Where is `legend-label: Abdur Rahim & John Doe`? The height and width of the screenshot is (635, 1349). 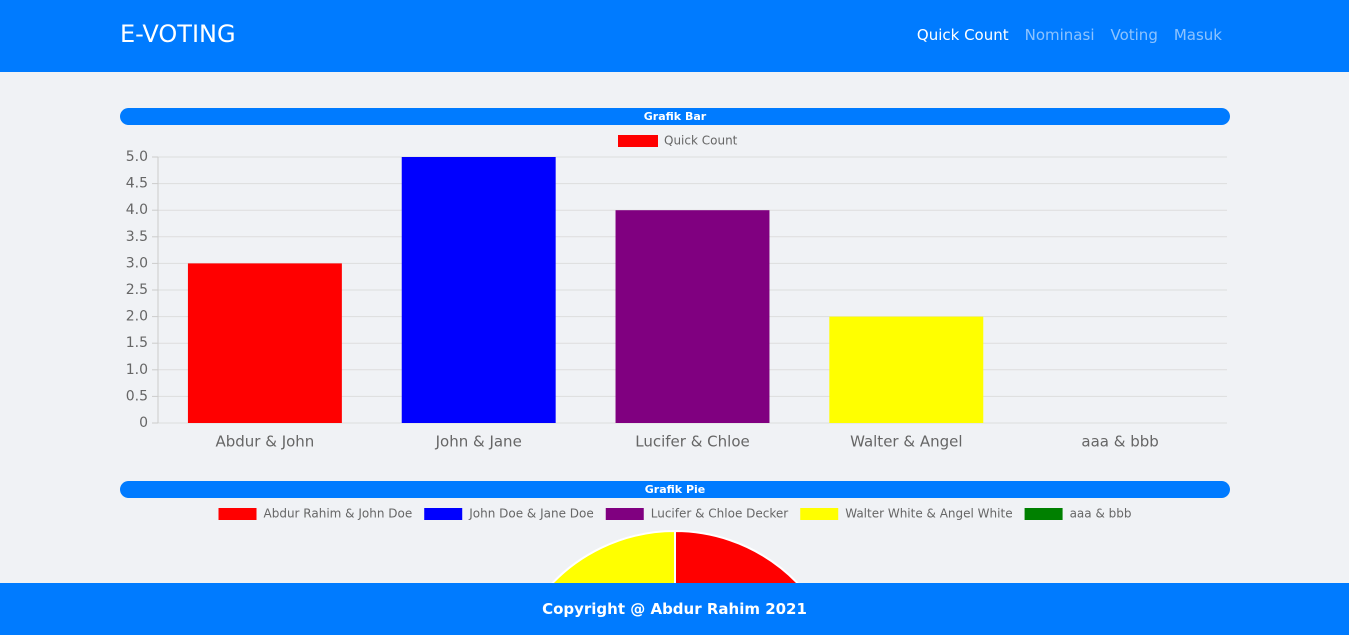 legend-label: Abdur Rahim & John Doe is located at coordinates (338, 514).